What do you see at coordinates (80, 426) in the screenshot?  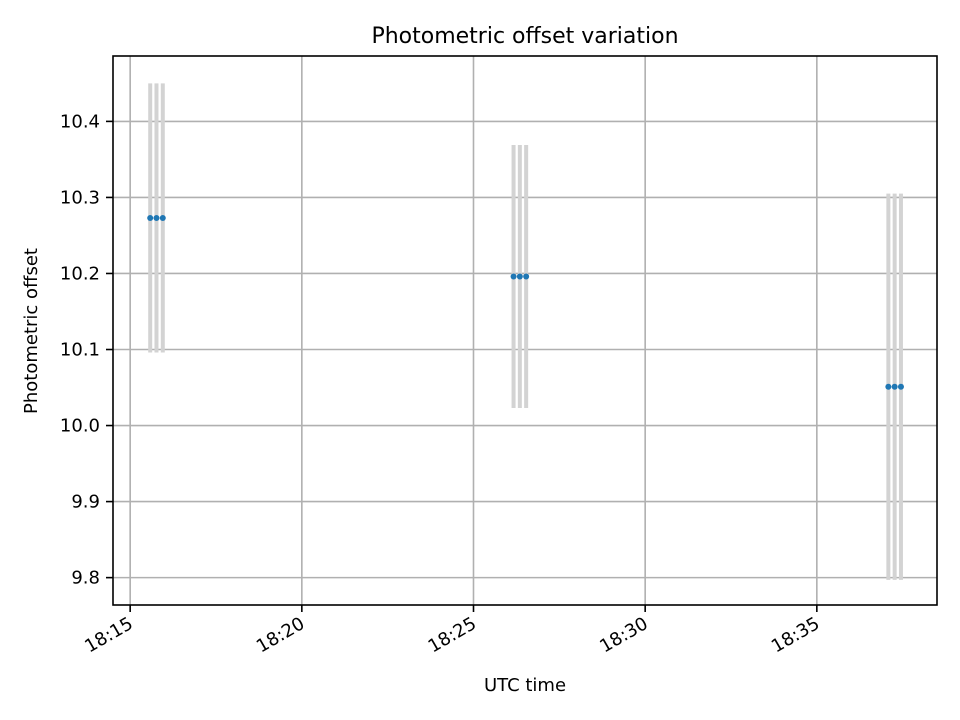 I see `y-tick-label: 10.0` at bounding box center [80, 426].